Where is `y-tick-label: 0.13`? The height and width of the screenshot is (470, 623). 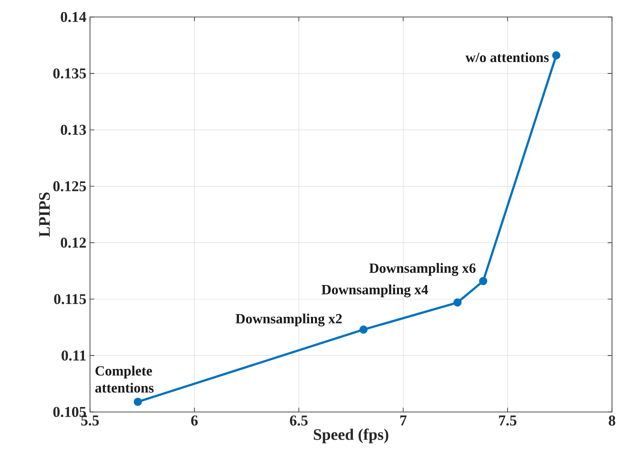 y-tick-label: 0.13 is located at coordinates (73, 129).